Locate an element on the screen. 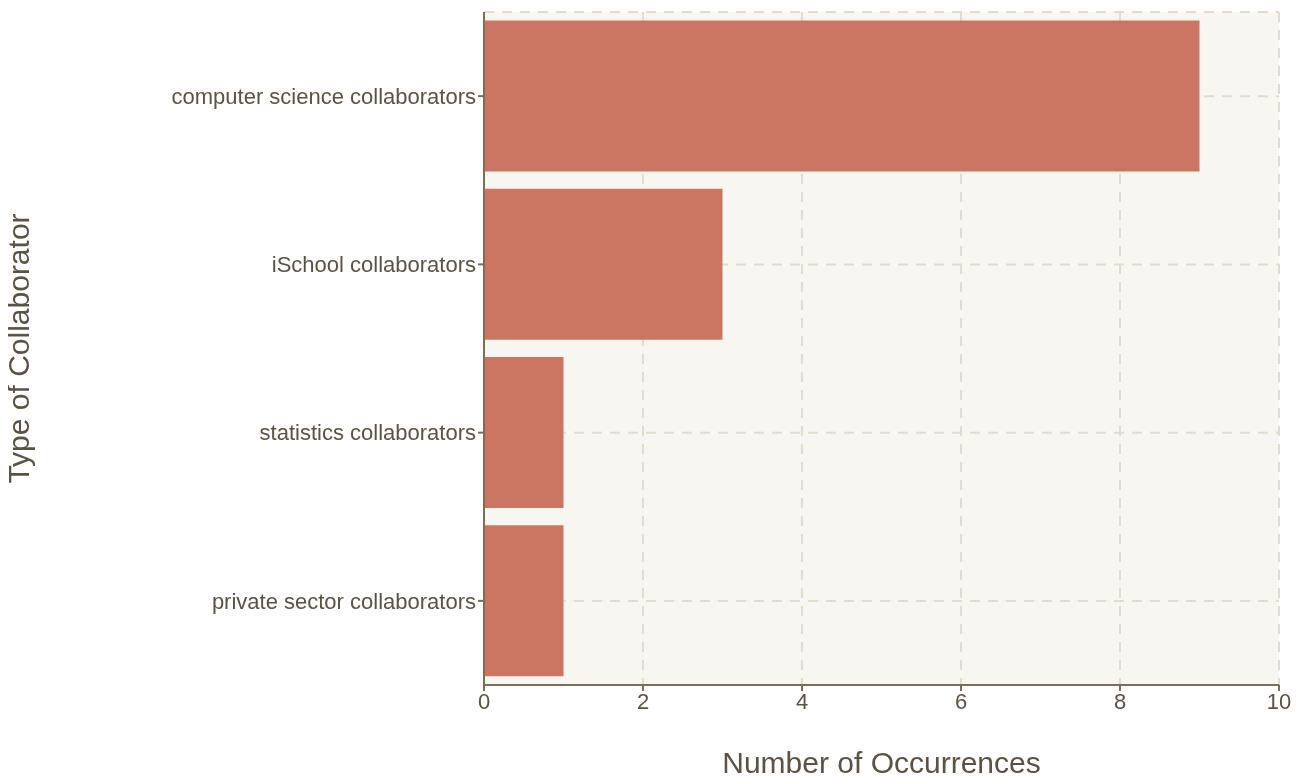 This screenshot has width=1312, height=778. y-tick-label: private sector collaborators is located at coordinates (343, 601).